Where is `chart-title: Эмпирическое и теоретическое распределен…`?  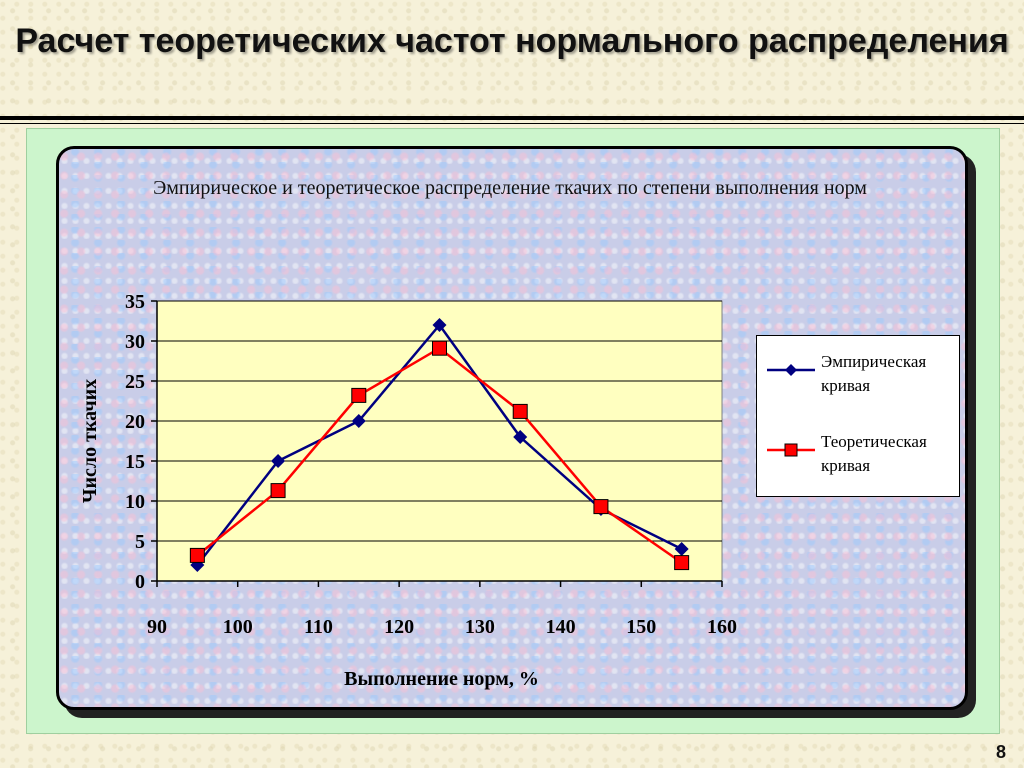
chart-title: Эмпирическое и теоретическое распределен… is located at coordinates (510, 188).